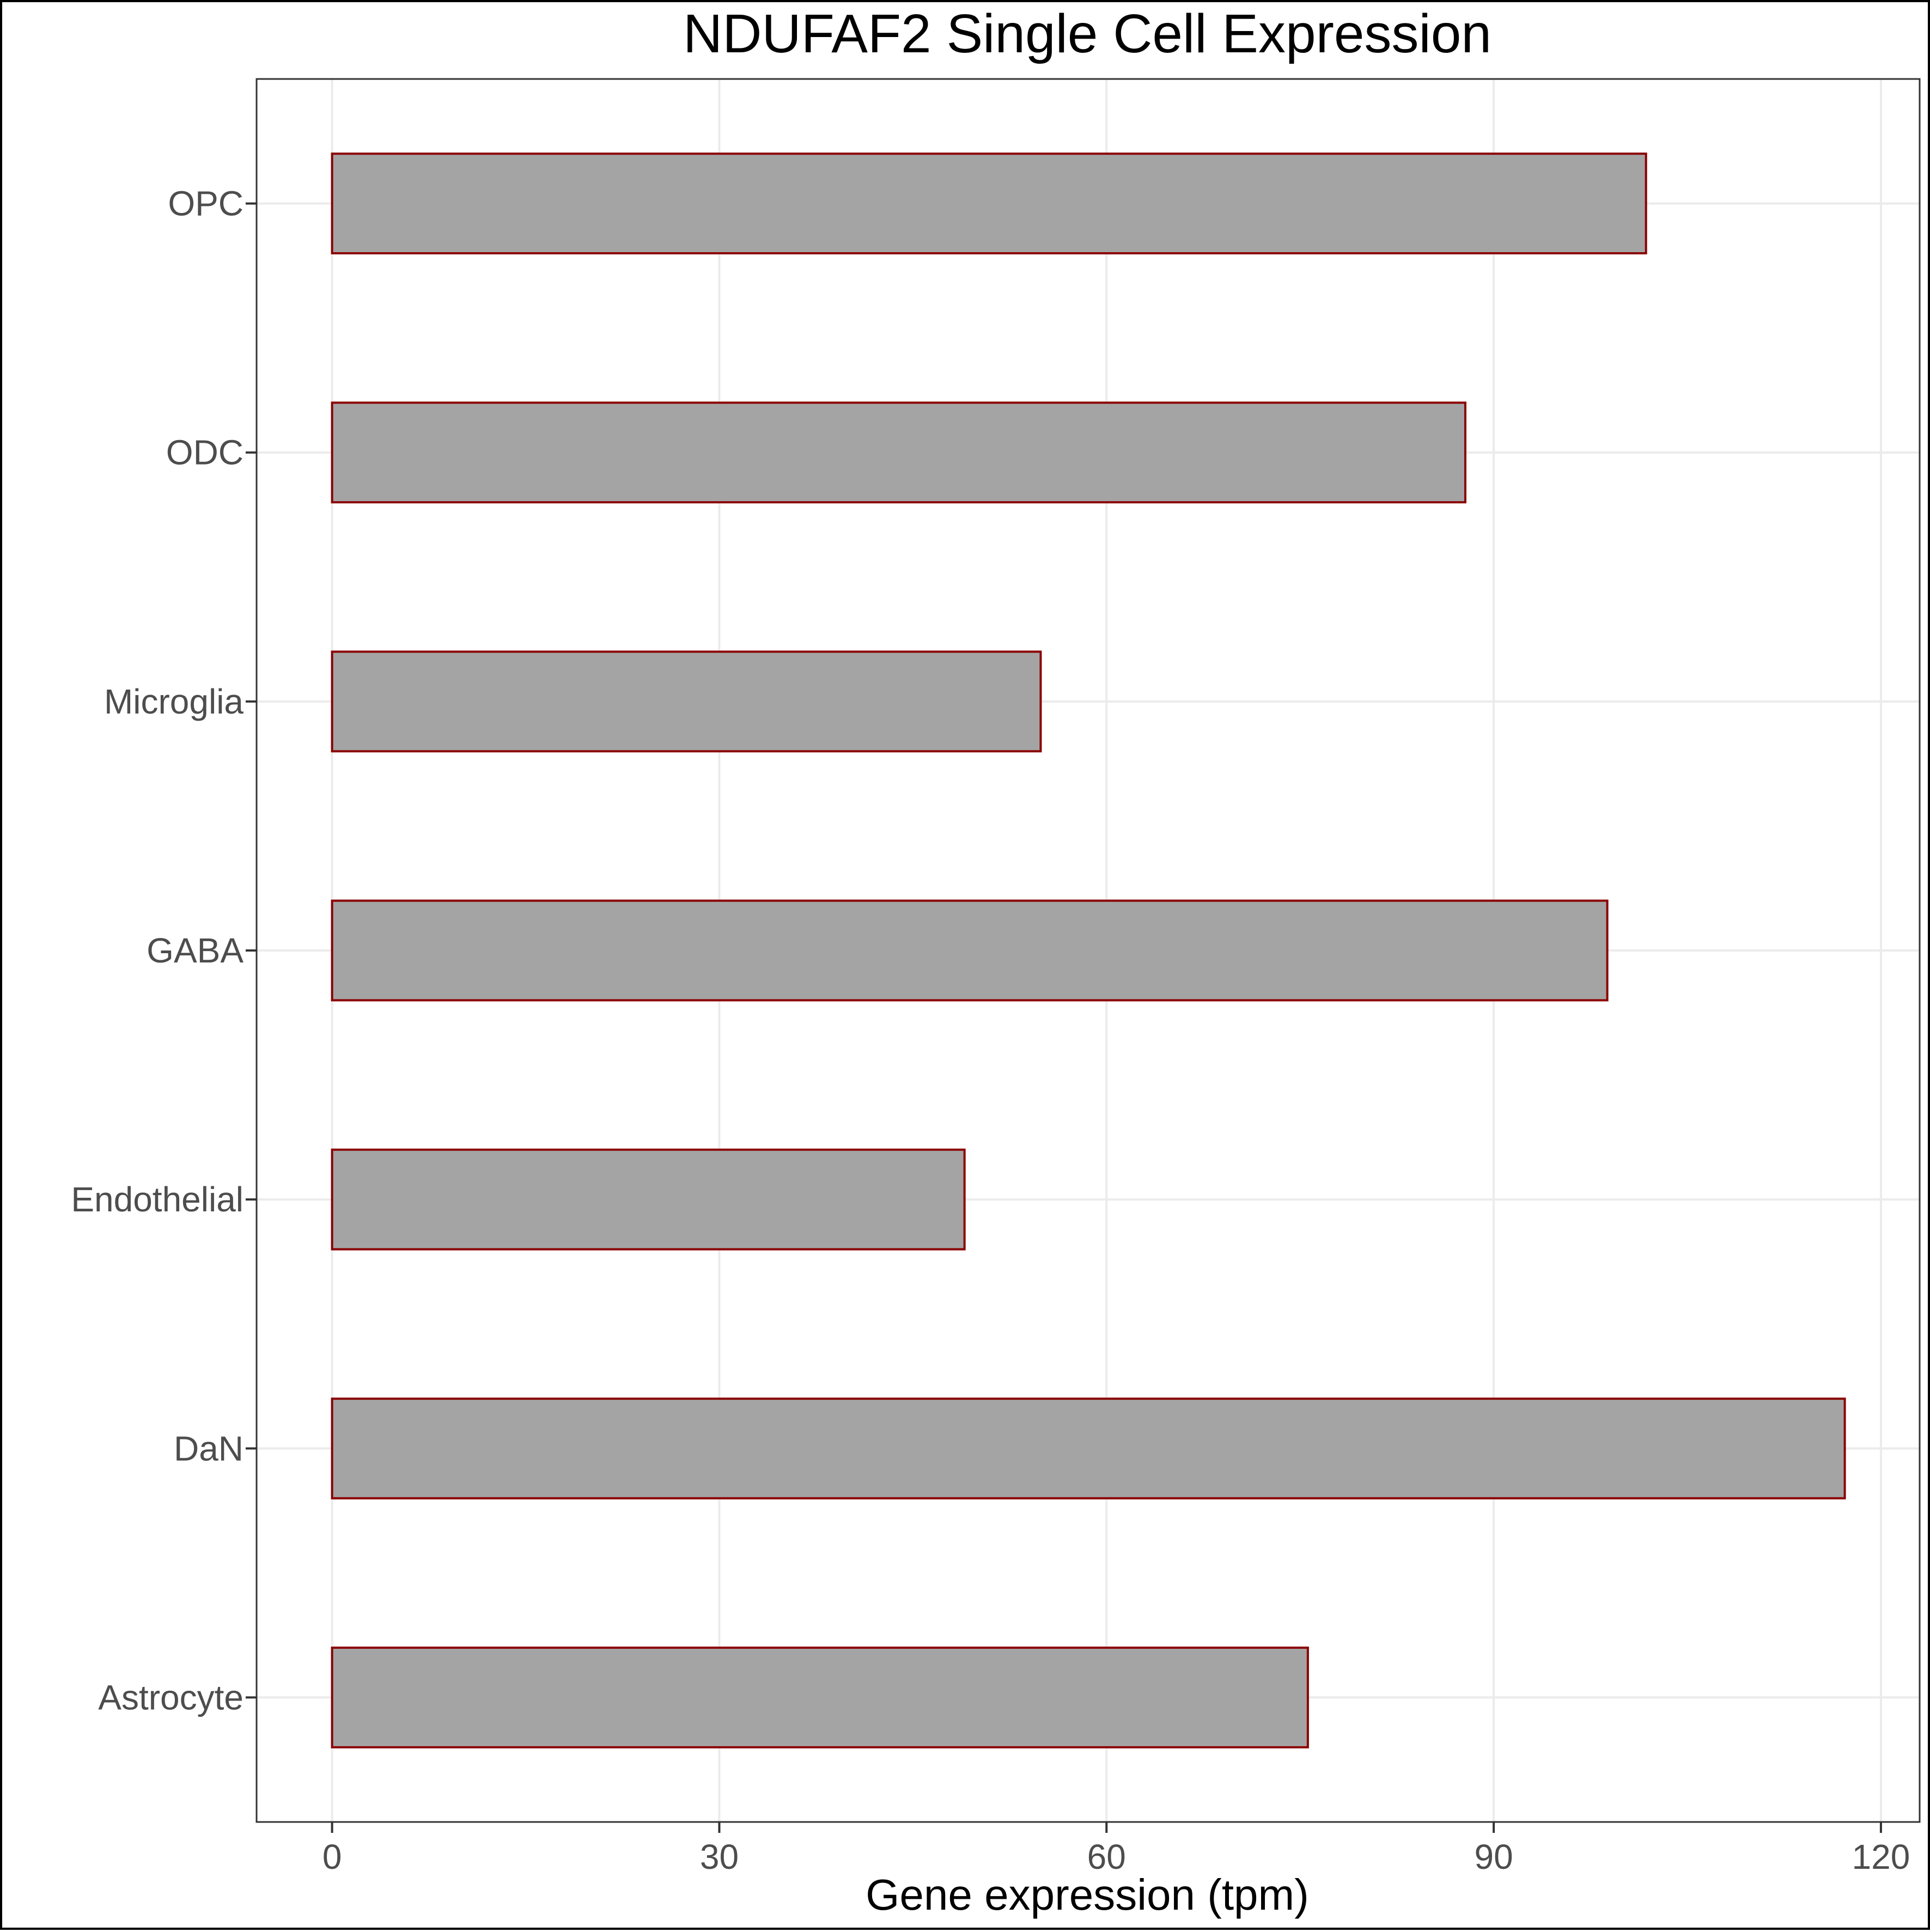 The width and height of the screenshot is (1930, 1932). What do you see at coordinates (1106, 1856) in the screenshot?
I see `x-tick-label: 60` at bounding box center [1106, 1856].